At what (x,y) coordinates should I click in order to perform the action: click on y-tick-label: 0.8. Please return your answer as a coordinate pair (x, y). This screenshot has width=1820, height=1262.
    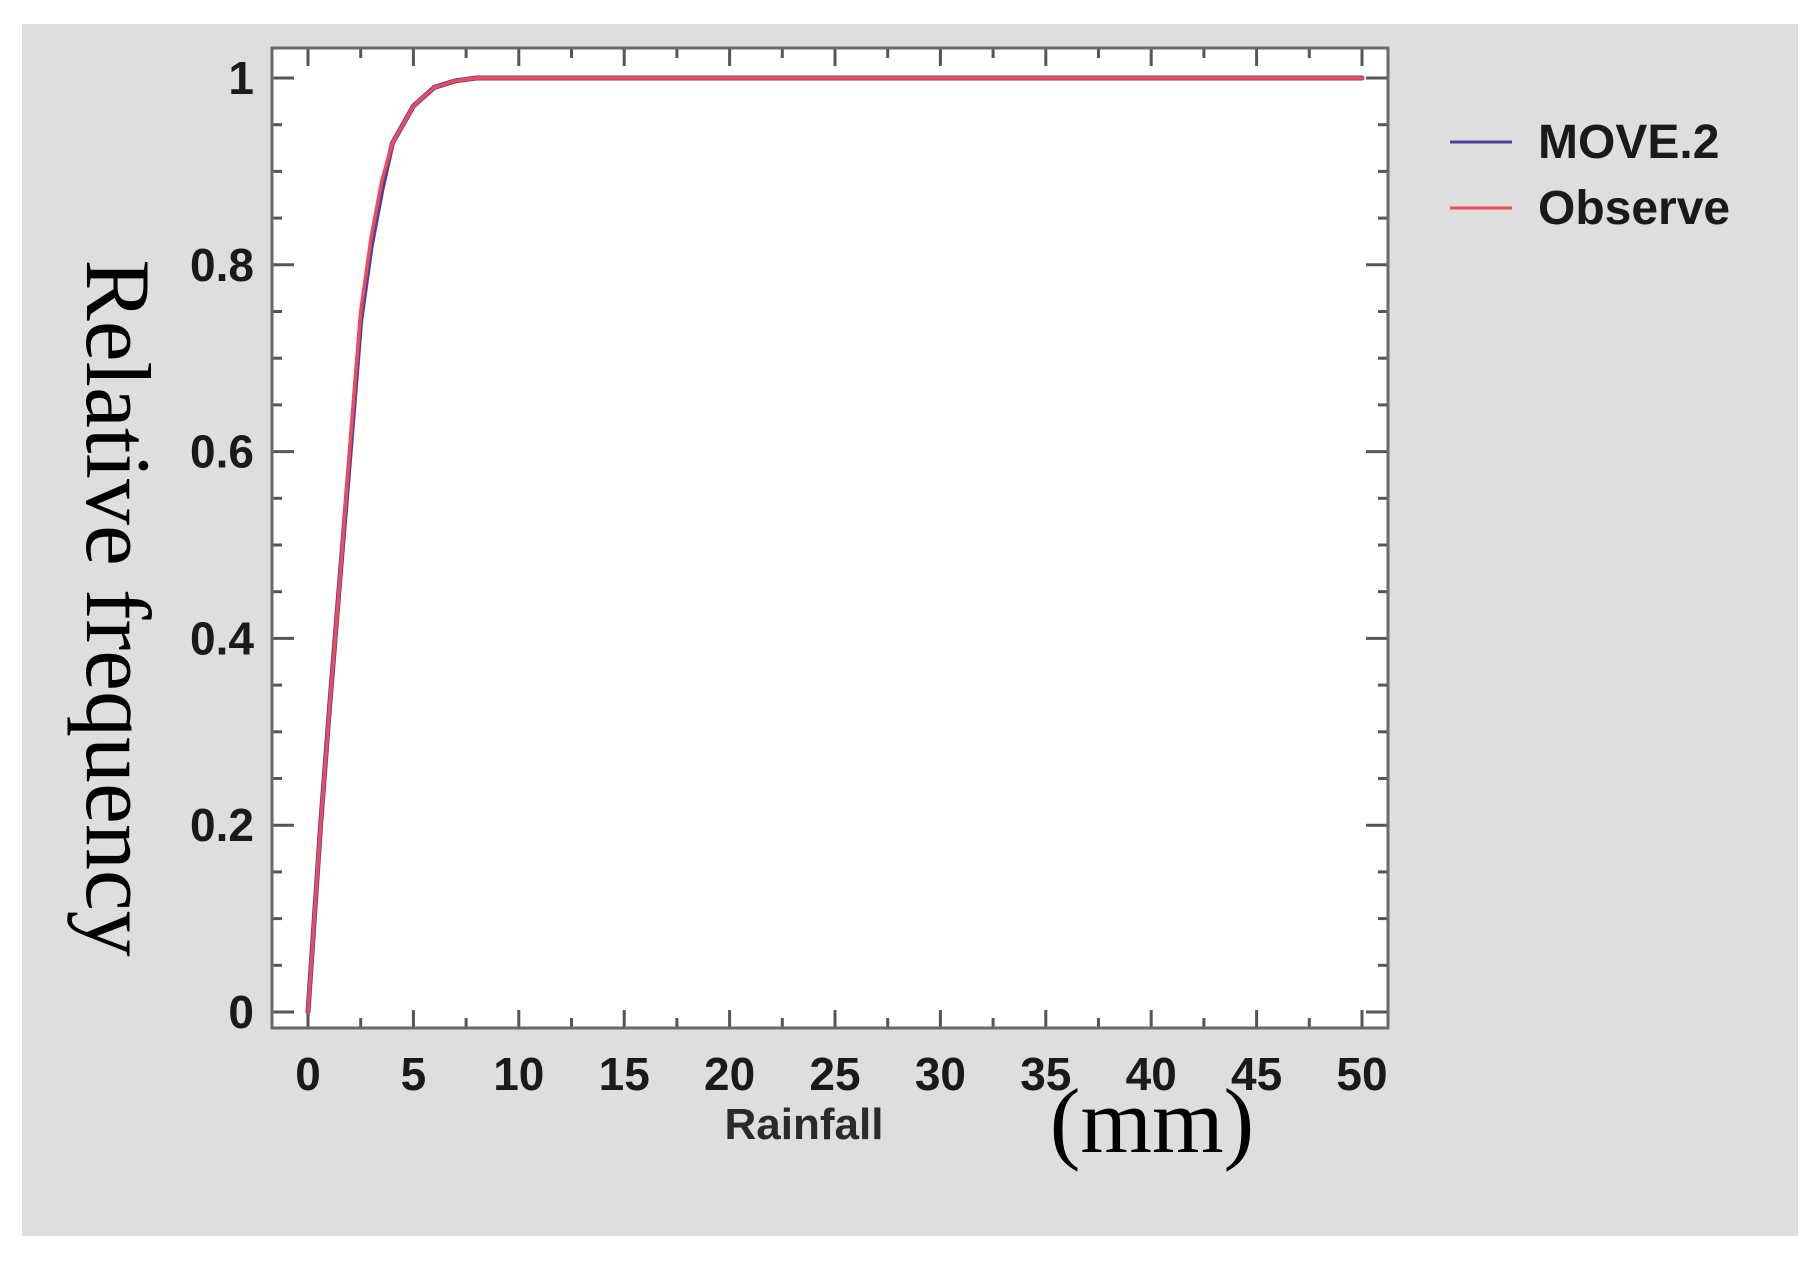
    Looking at the image, I should click on (222, 265).